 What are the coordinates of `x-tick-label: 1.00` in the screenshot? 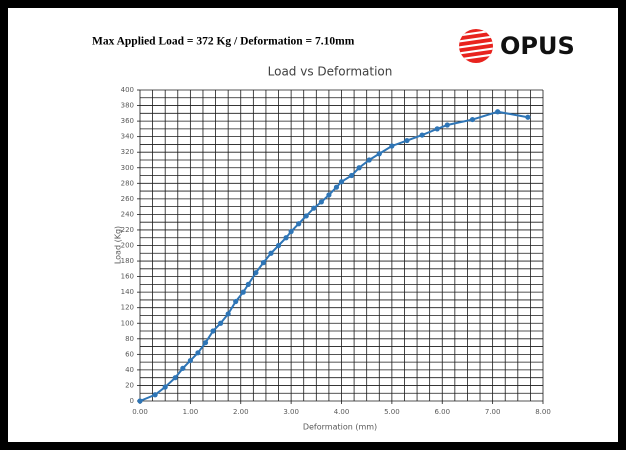 It's located at (191, 412).